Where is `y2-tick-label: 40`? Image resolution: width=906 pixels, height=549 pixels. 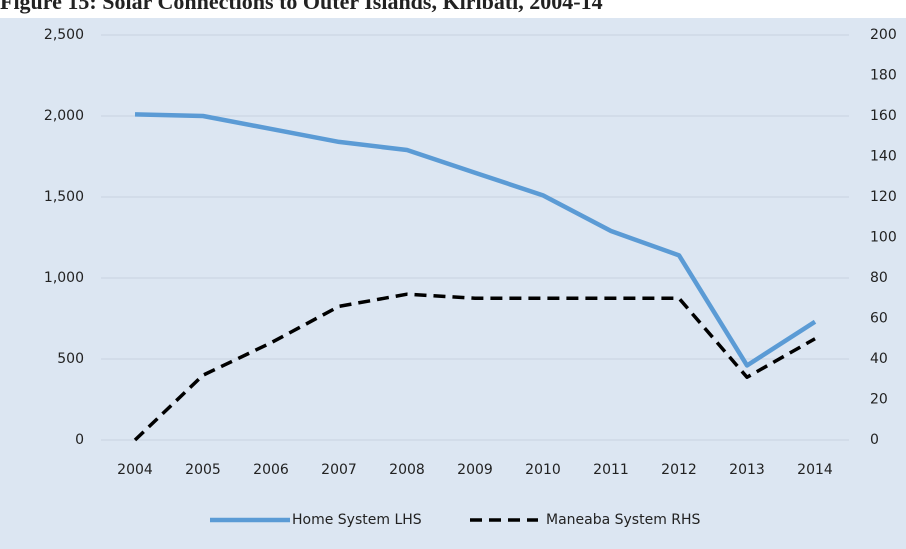 y2-tick-label: 40 is located at coordinates (879, 359).